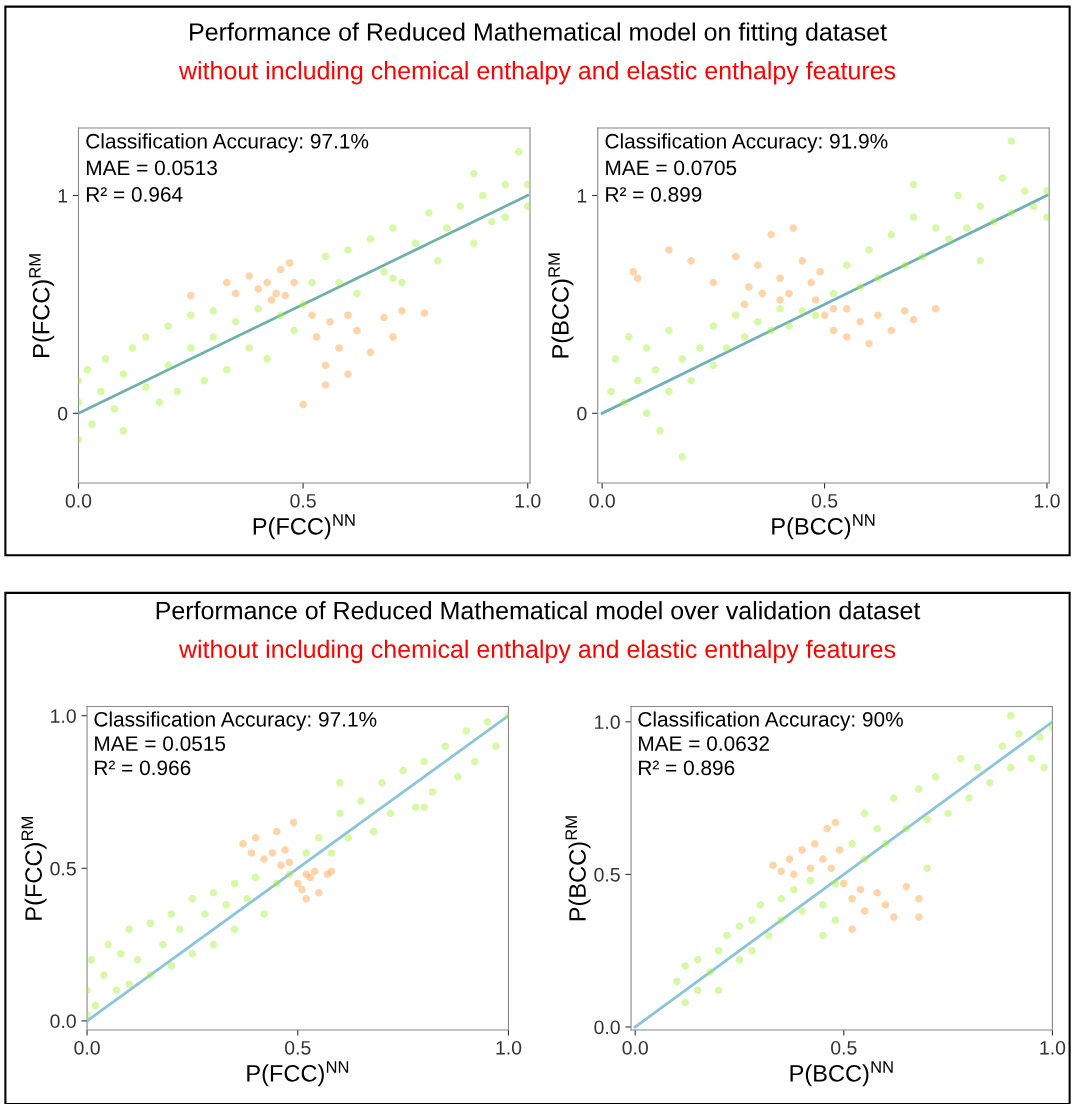  What do you see at coordinates (607, 1027) in the screenshot?
I see `y-tick-label: 0.0` at bounding box center [607, 1027].